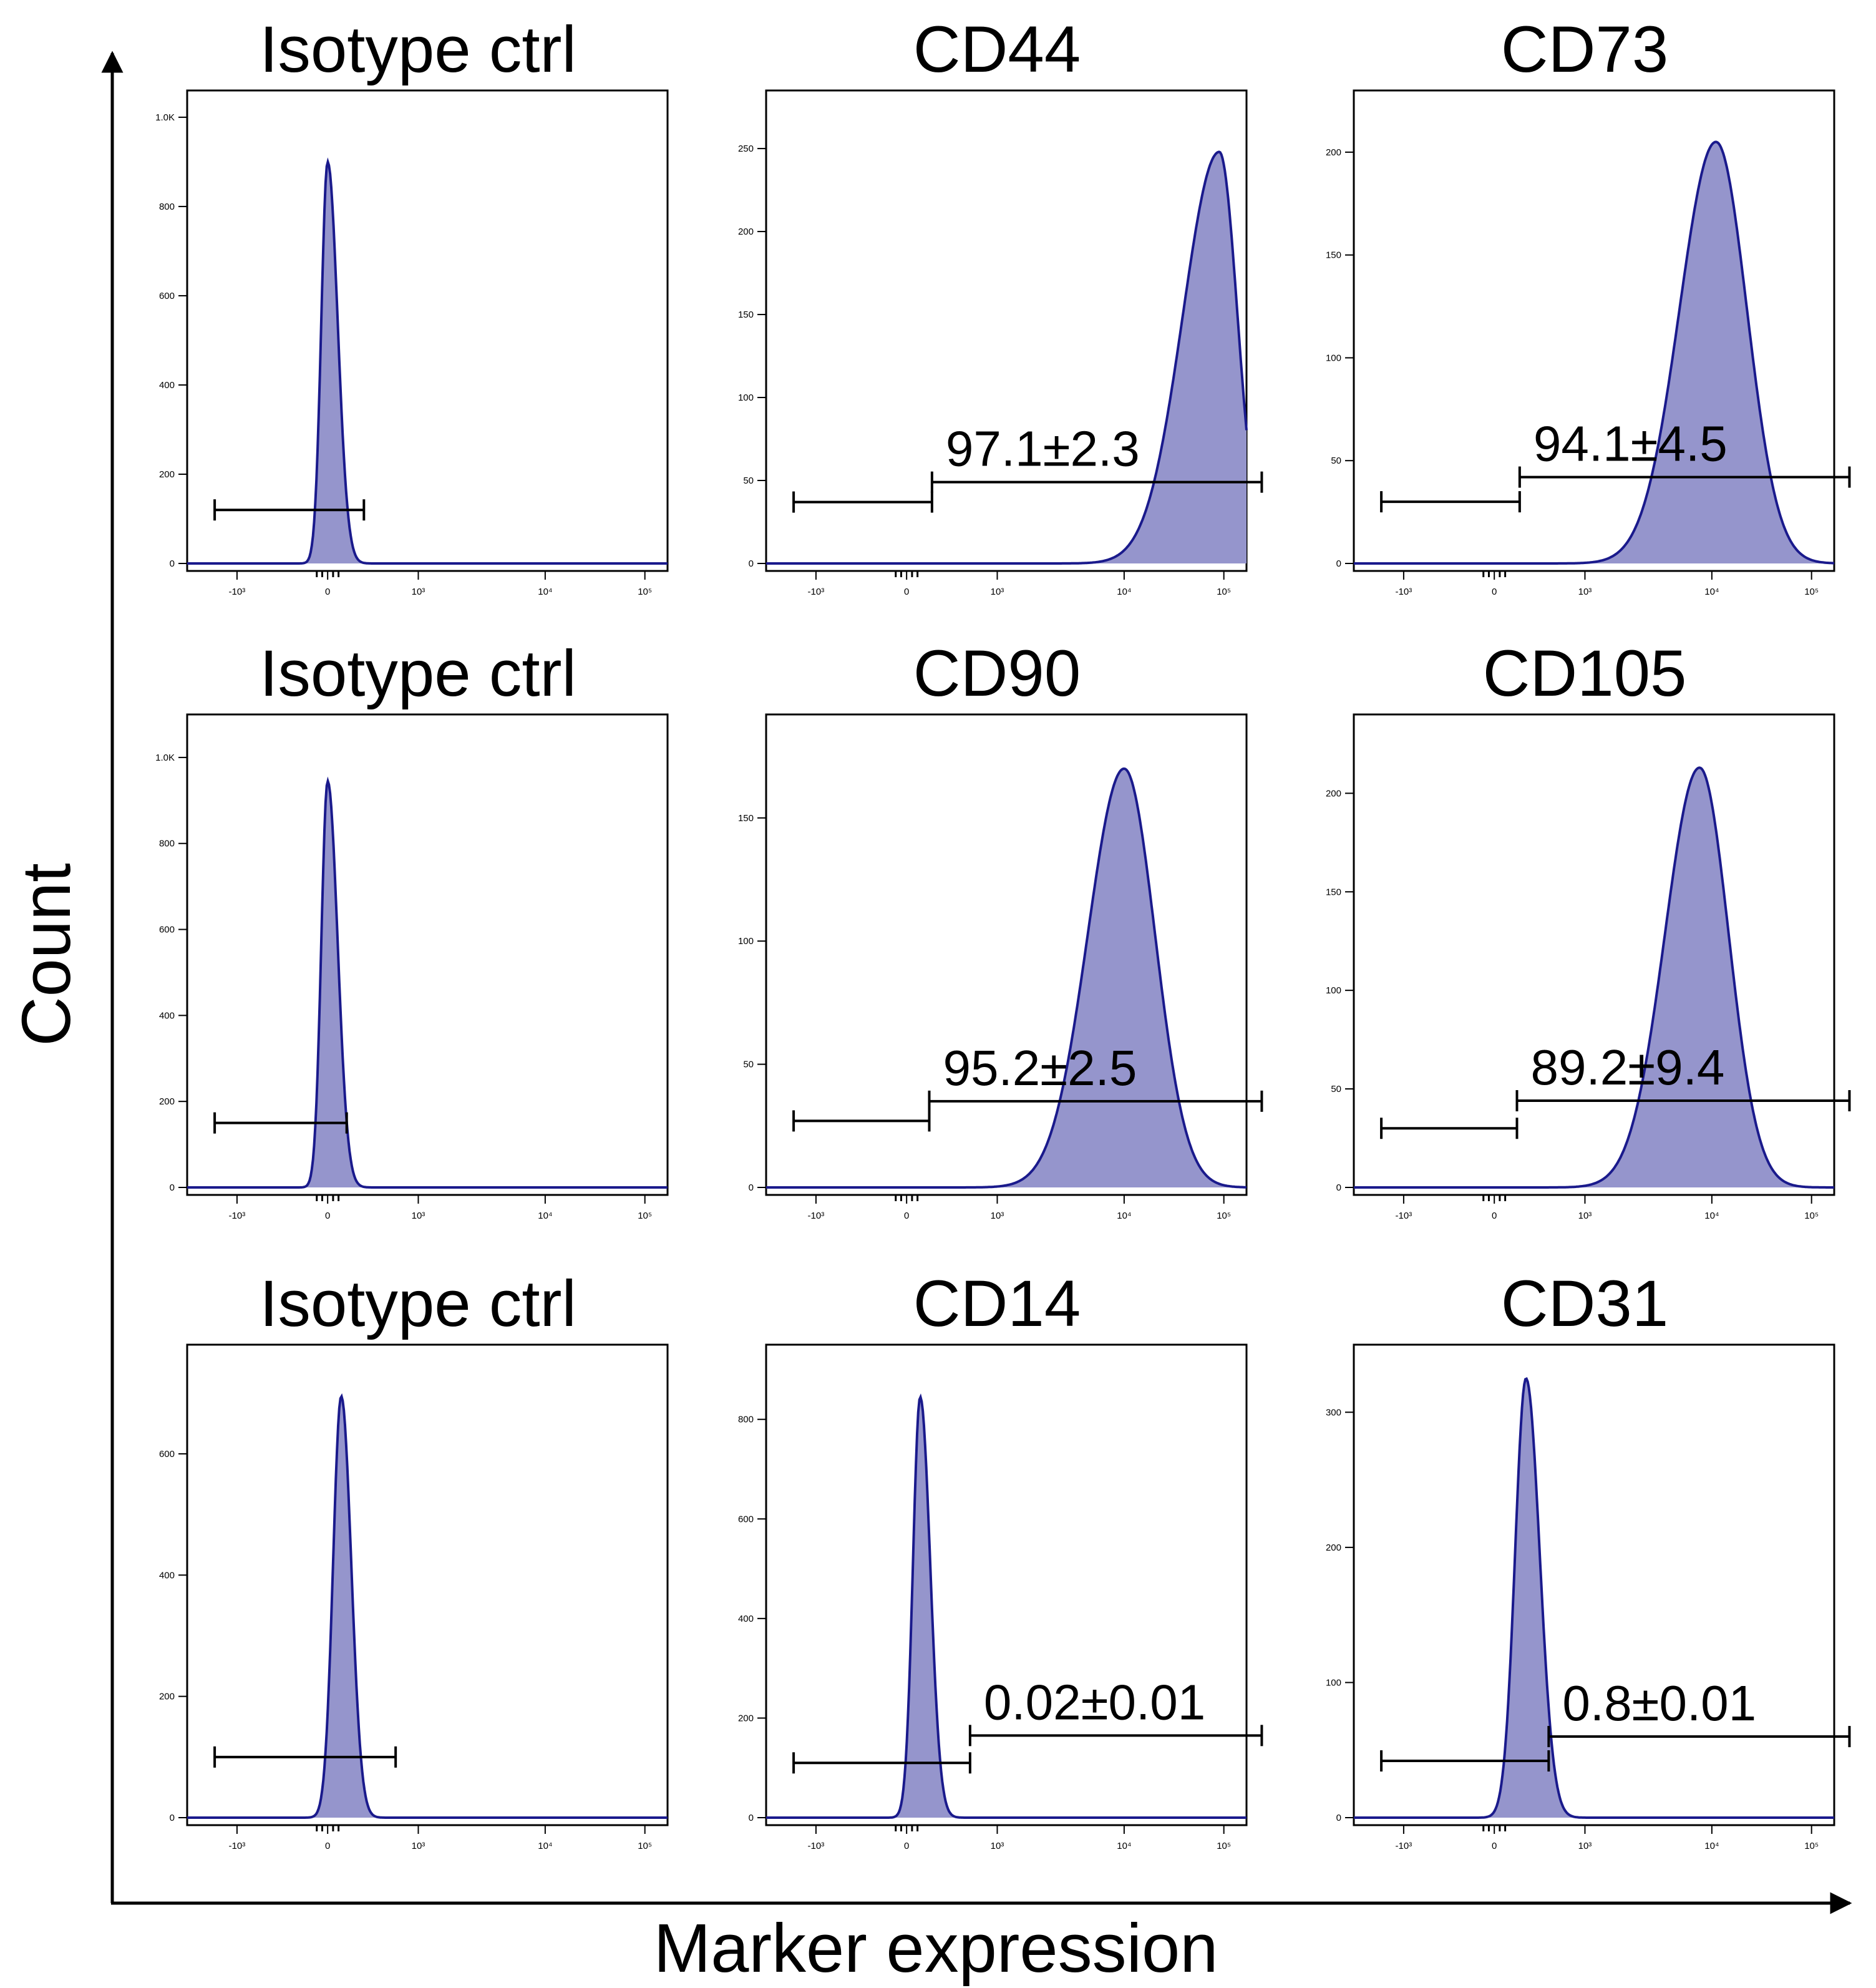  I want to click on gate-percentage-label: 89.2±9.4, so click(1628, 1067).